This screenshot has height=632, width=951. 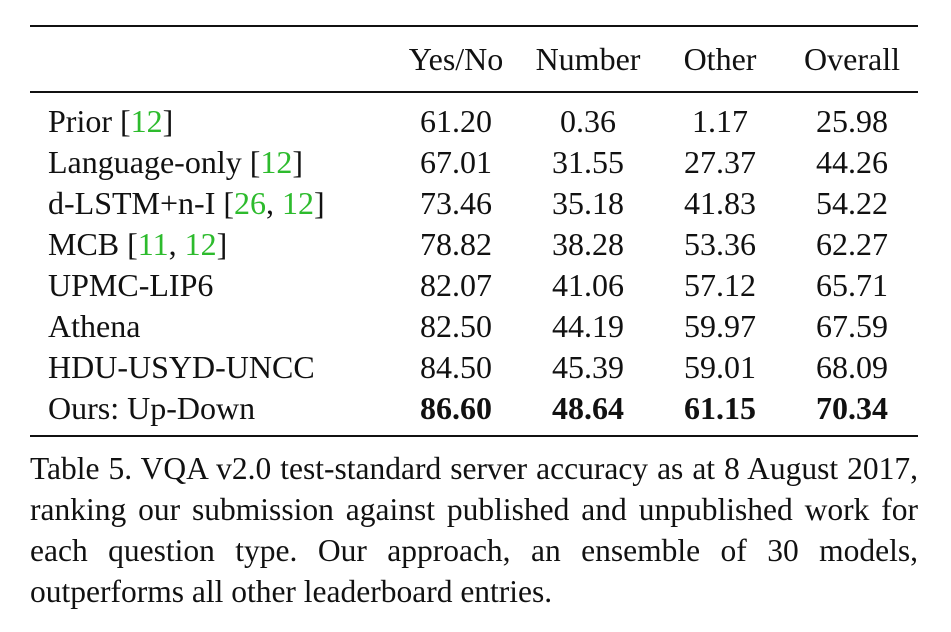 I want to click on citation-link: 26, so click(x=250, y=203).